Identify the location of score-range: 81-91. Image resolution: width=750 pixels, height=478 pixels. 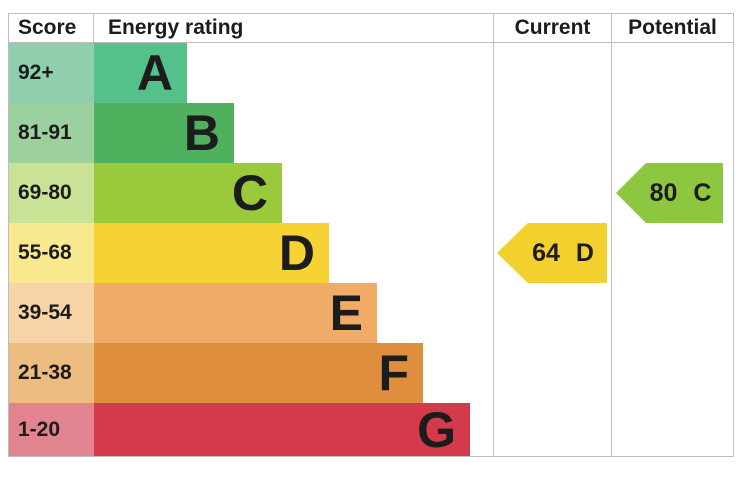
(51, 133).